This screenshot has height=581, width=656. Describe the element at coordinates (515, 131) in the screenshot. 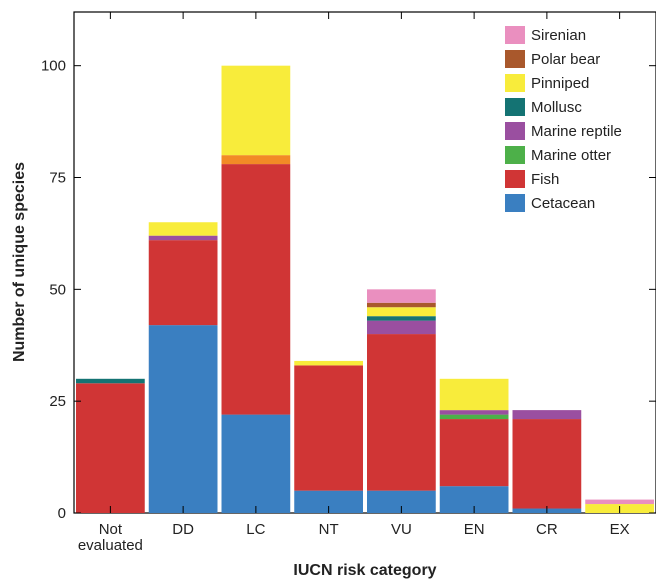

I see `legend-swatch-marine-reptile` at that location.